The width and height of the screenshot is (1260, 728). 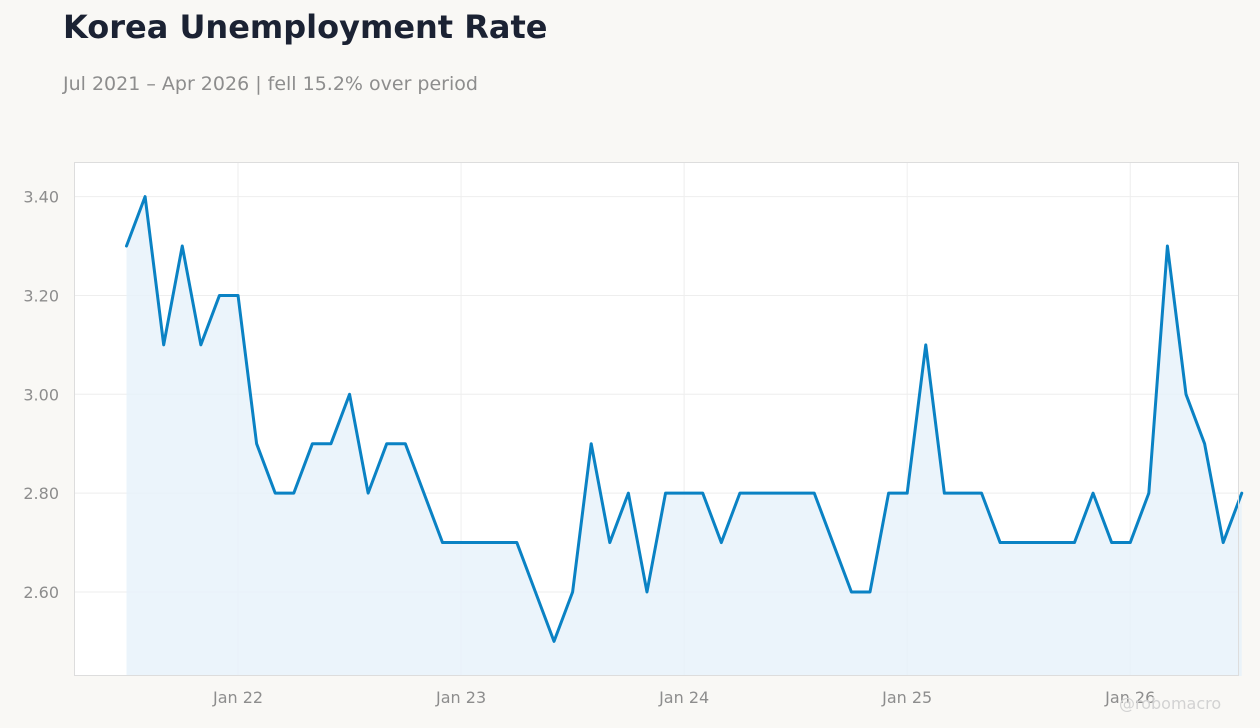 I want to click on chart-title: Korea Unemployment Rate, so click(x=305, y=27).